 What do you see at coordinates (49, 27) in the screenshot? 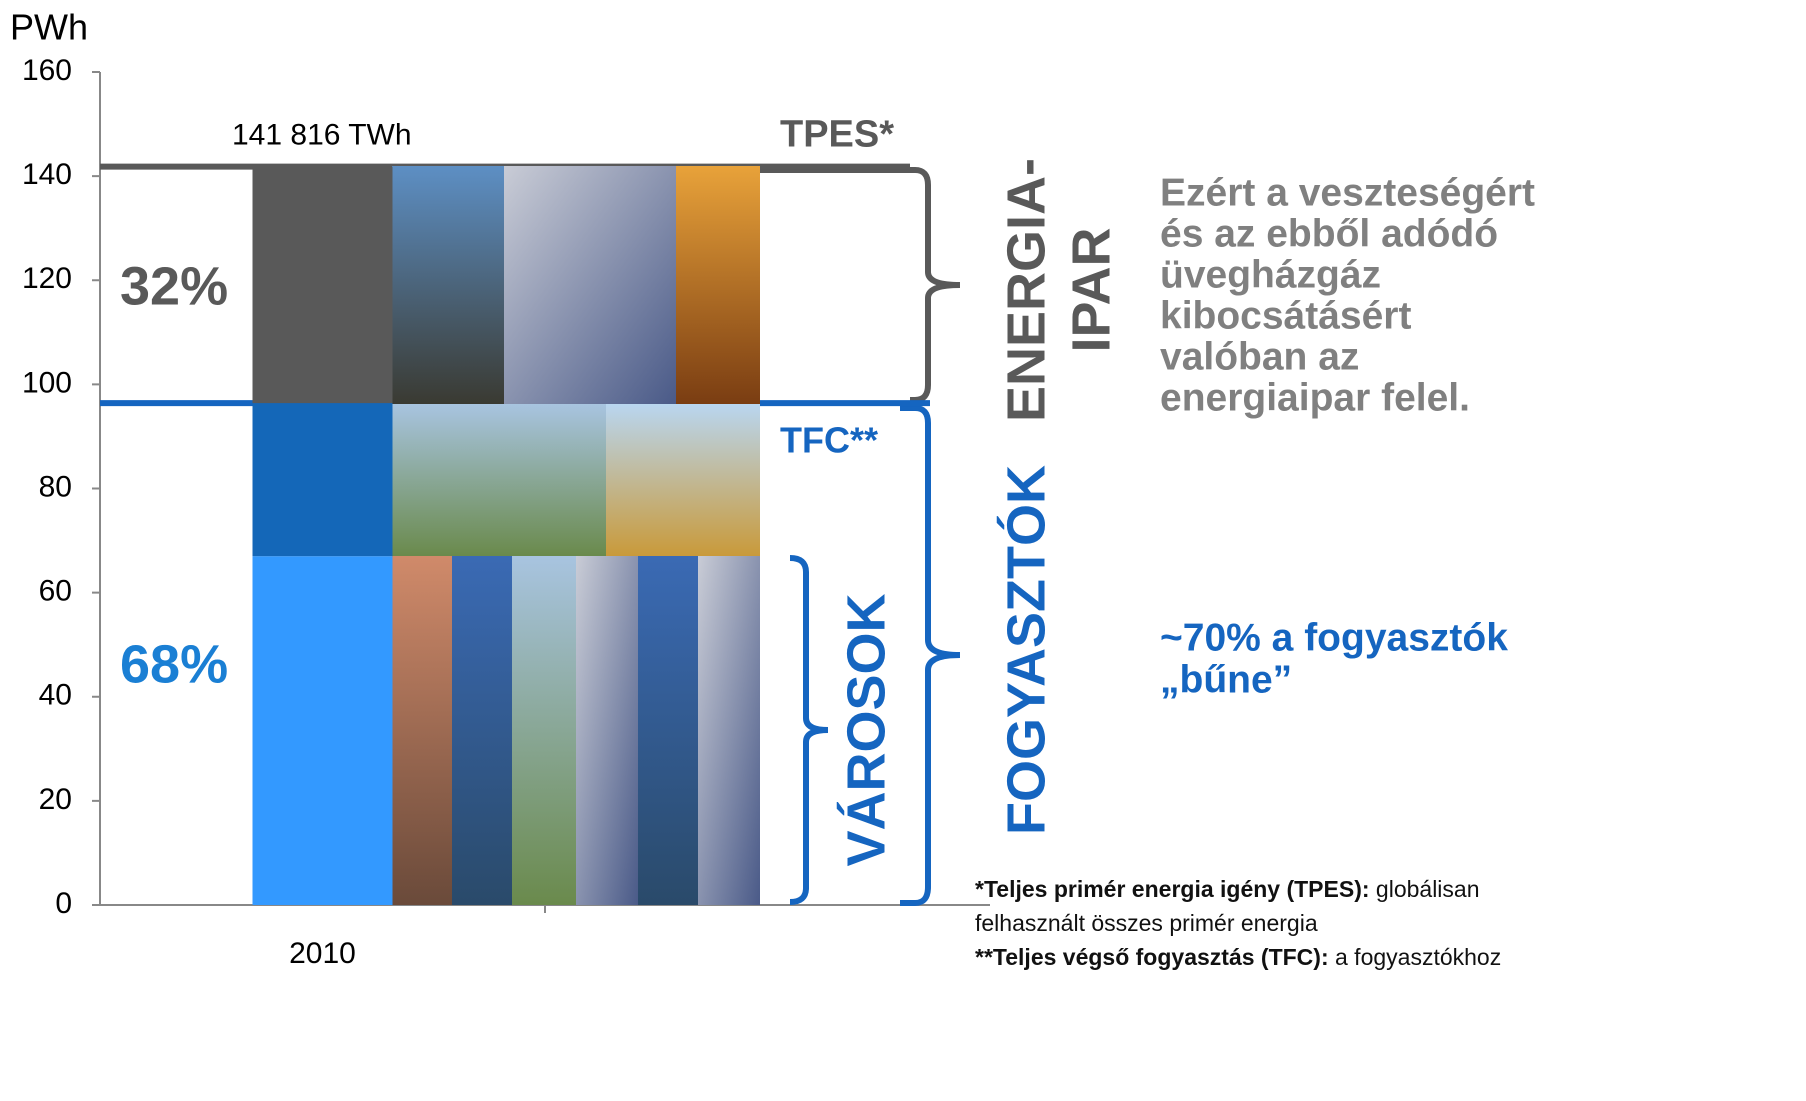
I see `y-axis-label: PWh` at bounding box center [49, 27].